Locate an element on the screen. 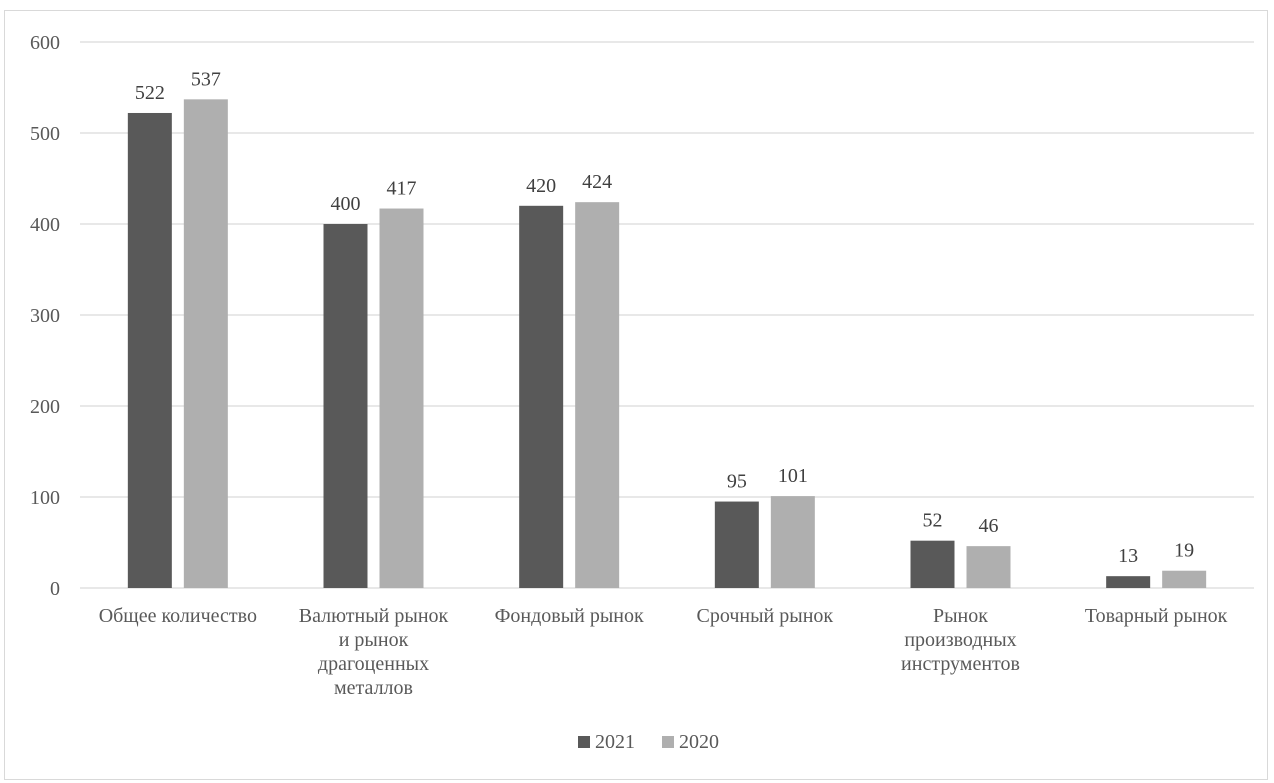 The width and height of the screenshot is (1274, 783). legend: 2021 2020 is located at coordinates (648, 742).